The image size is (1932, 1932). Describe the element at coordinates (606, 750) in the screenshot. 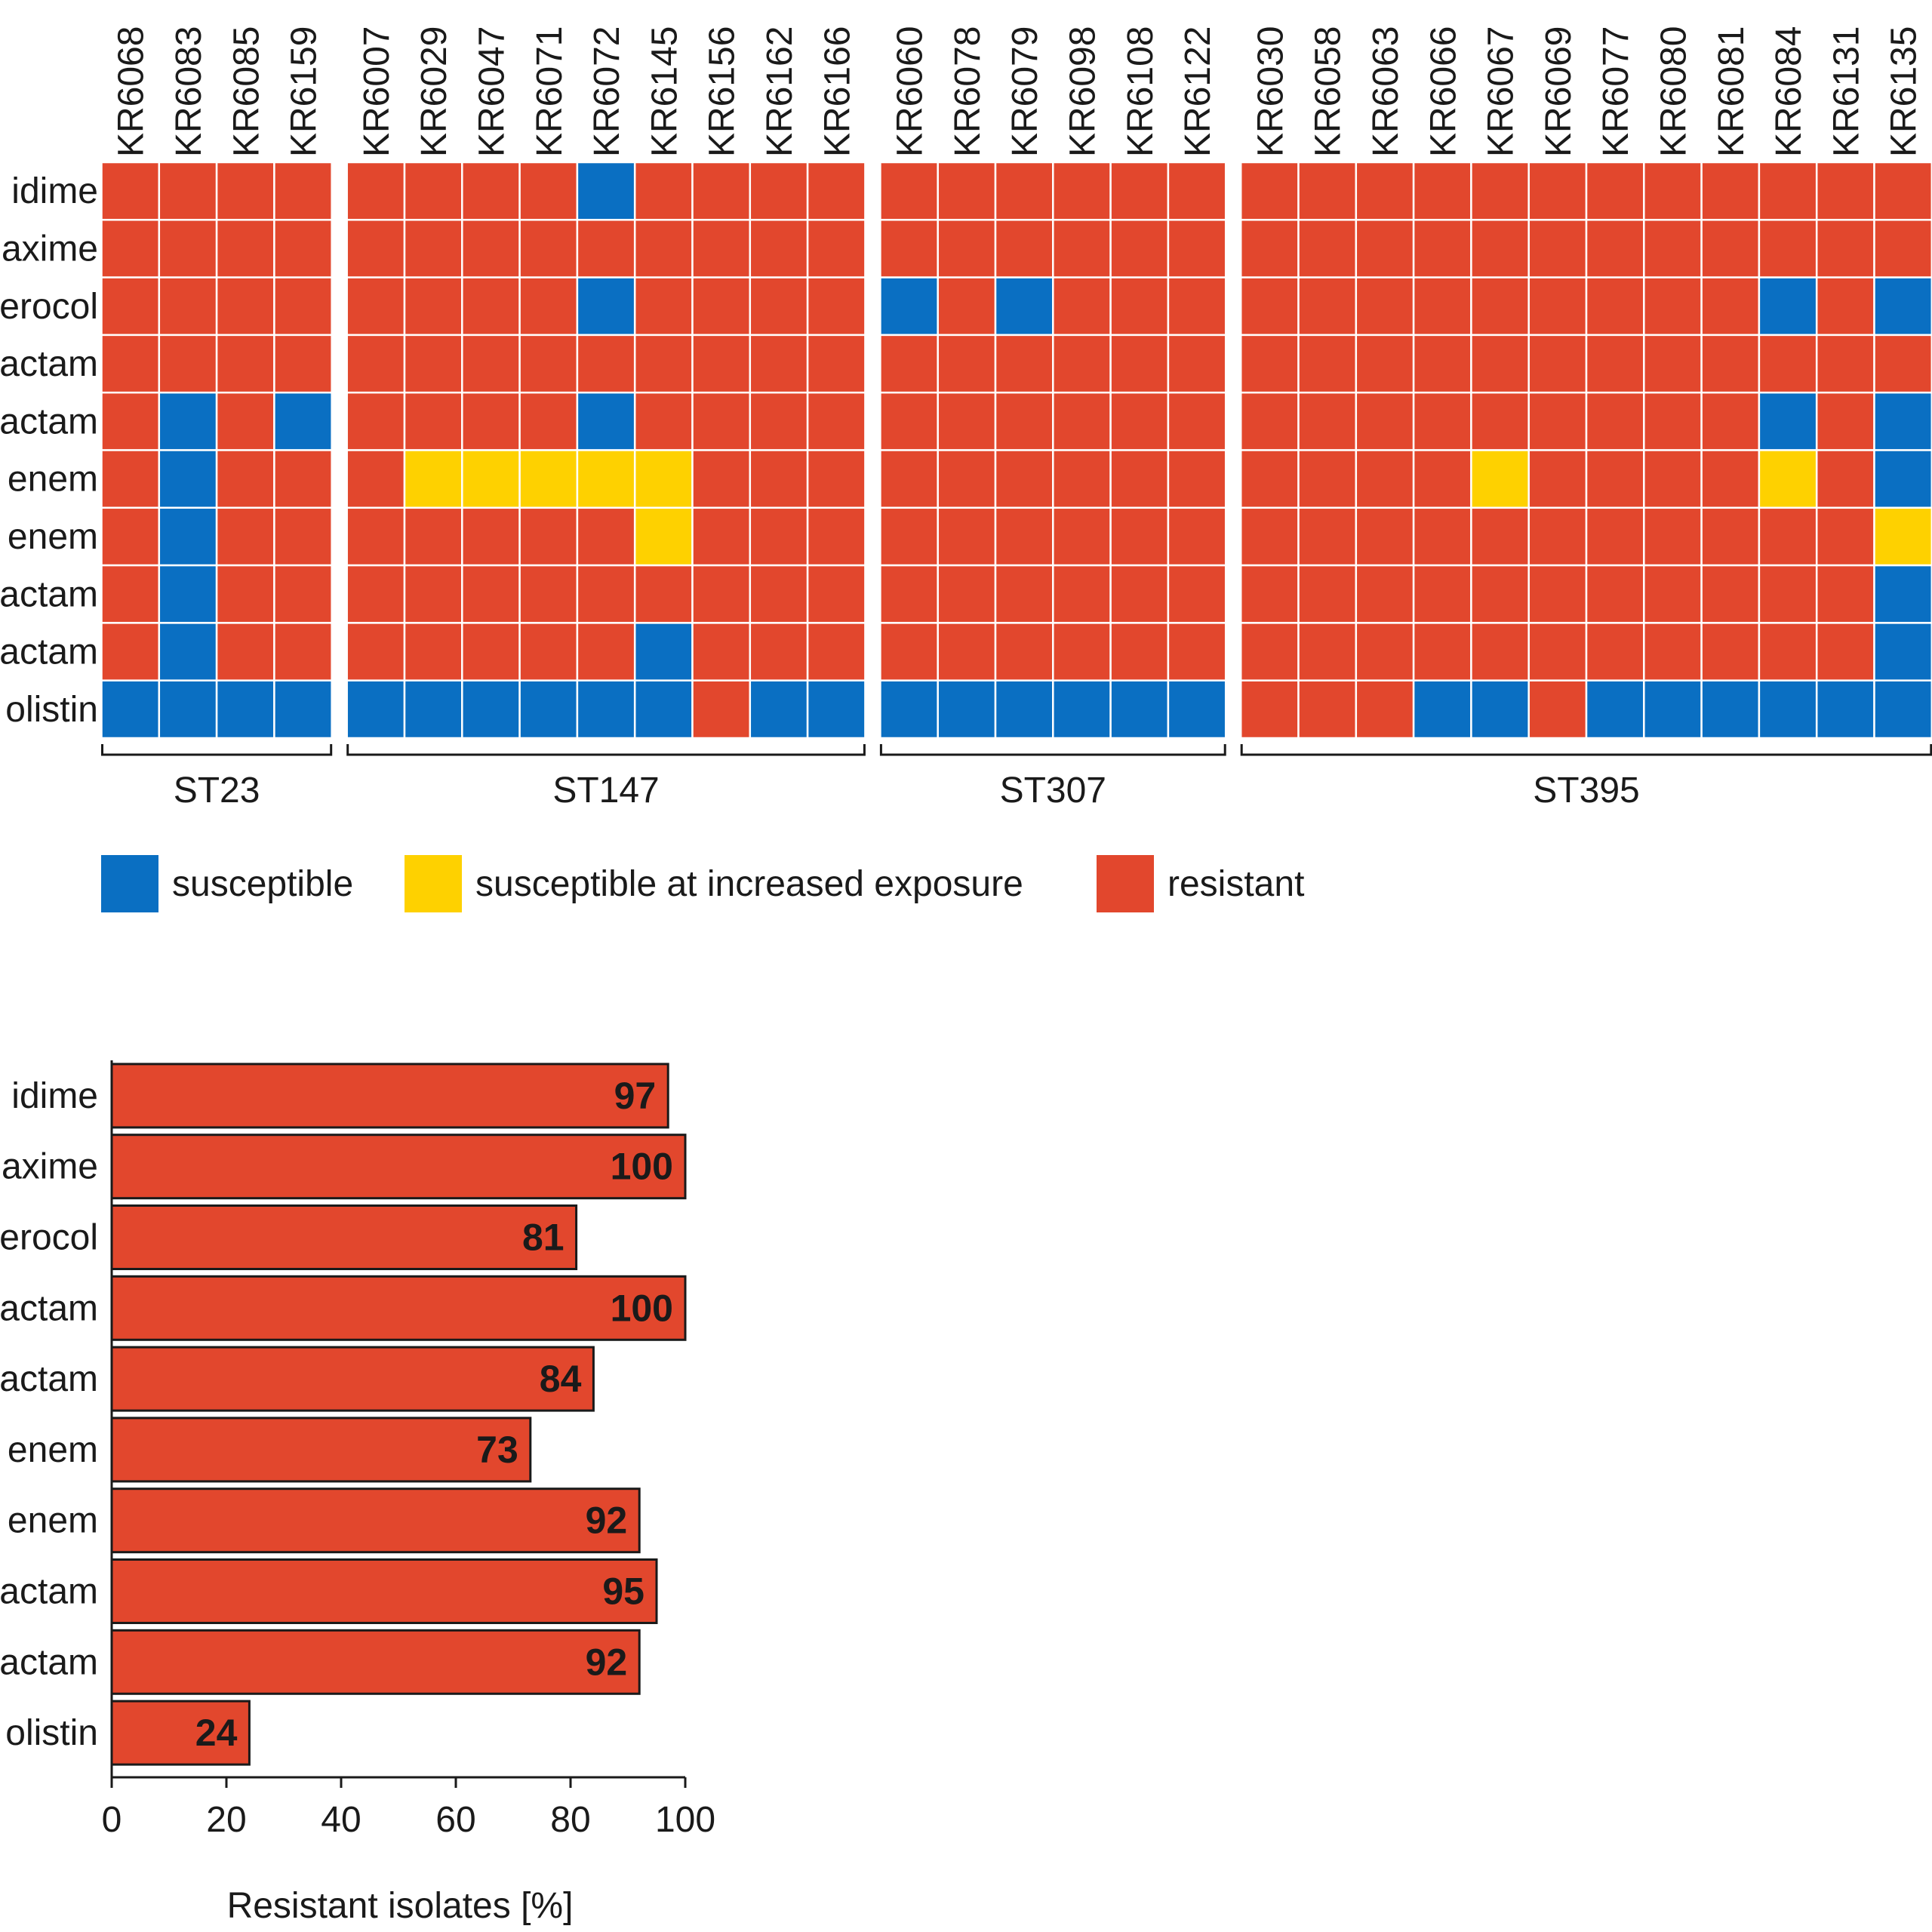

I see `group-bracket` at that location.